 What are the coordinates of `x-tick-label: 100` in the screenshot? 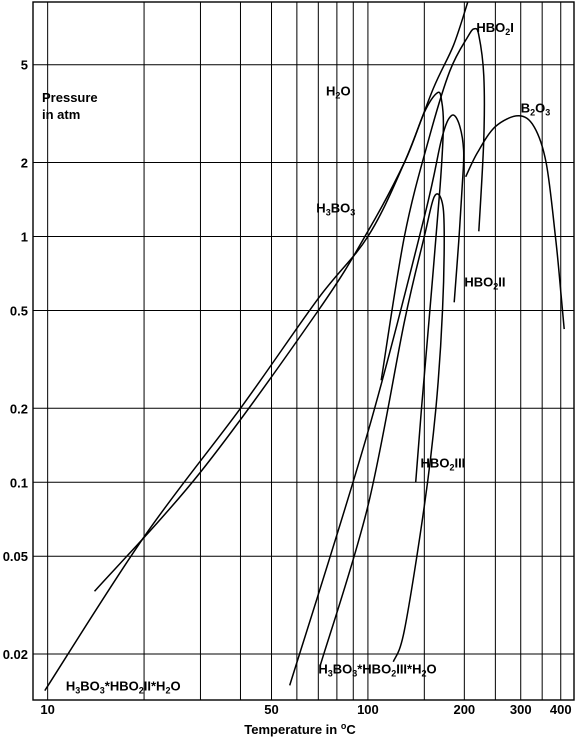 It's located at (368, 709).